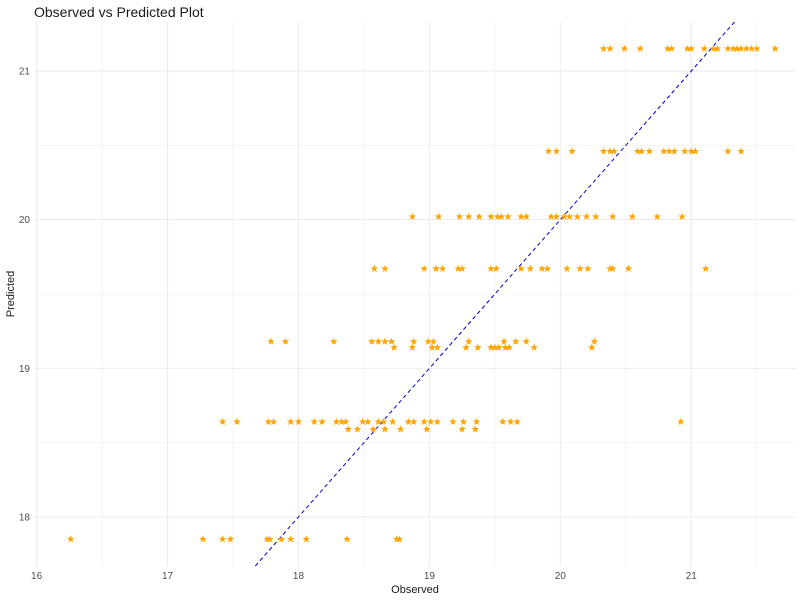 The height and width of the screenshot is (600, 800). I want to click on y-tick-label: 19, so click(25, 369).